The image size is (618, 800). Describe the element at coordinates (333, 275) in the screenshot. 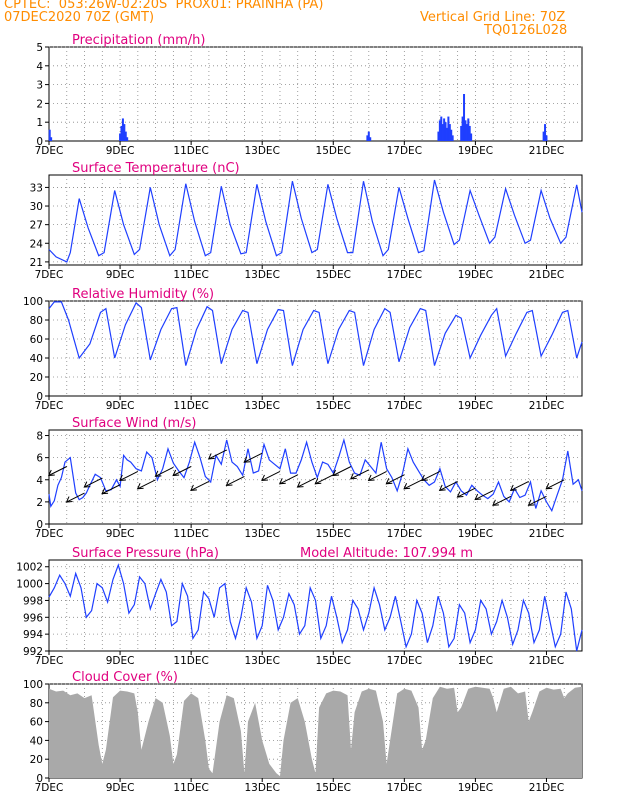

I see `temperature-xtick-label: 15DEC` at that location.